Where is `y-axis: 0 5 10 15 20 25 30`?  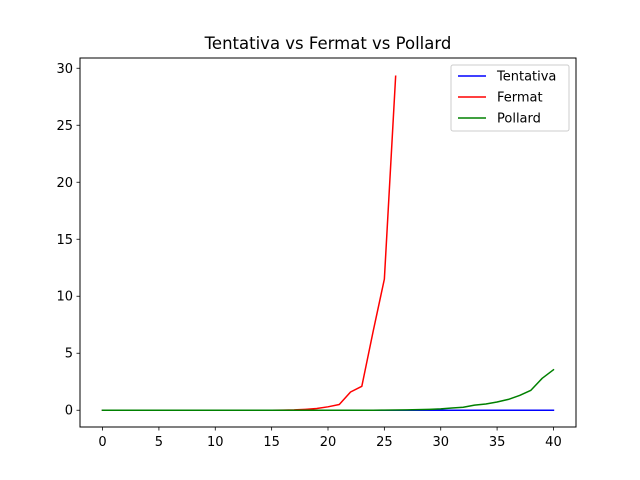
y-axis: 0 5 10 15 20 25 30 is located at coordinates (68, 240).